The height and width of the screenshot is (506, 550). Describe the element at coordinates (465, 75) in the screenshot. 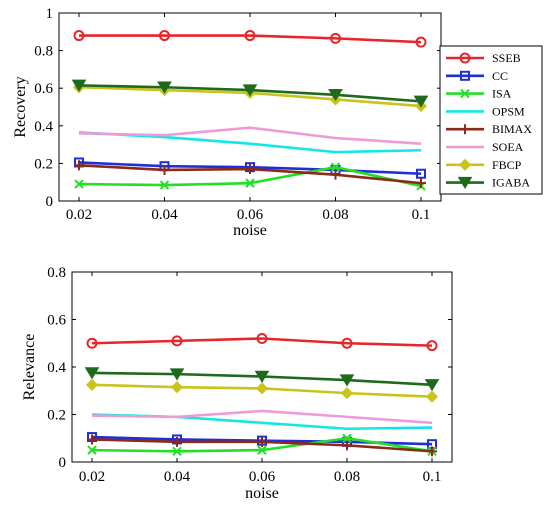

I see `legend-marker-cc` at that location.